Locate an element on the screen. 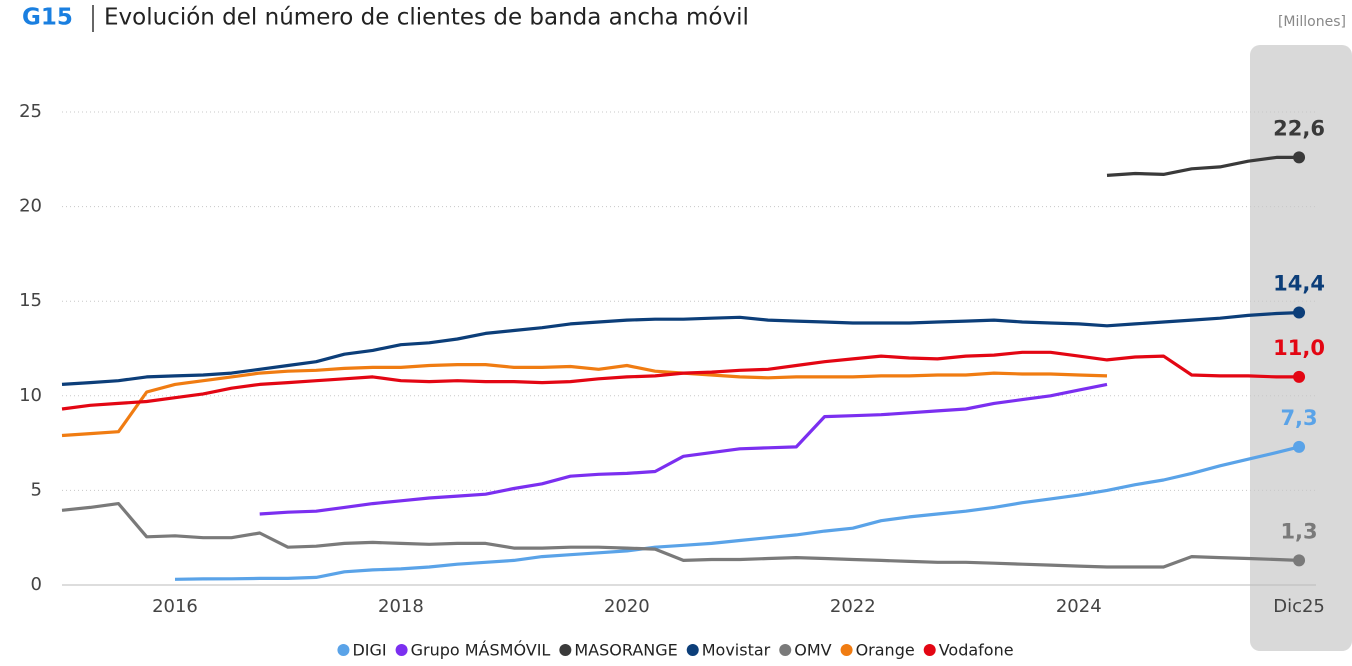 This screenshot has width=1352, height=666. y-tick-label: 15 is located at coordinates (30, 300).